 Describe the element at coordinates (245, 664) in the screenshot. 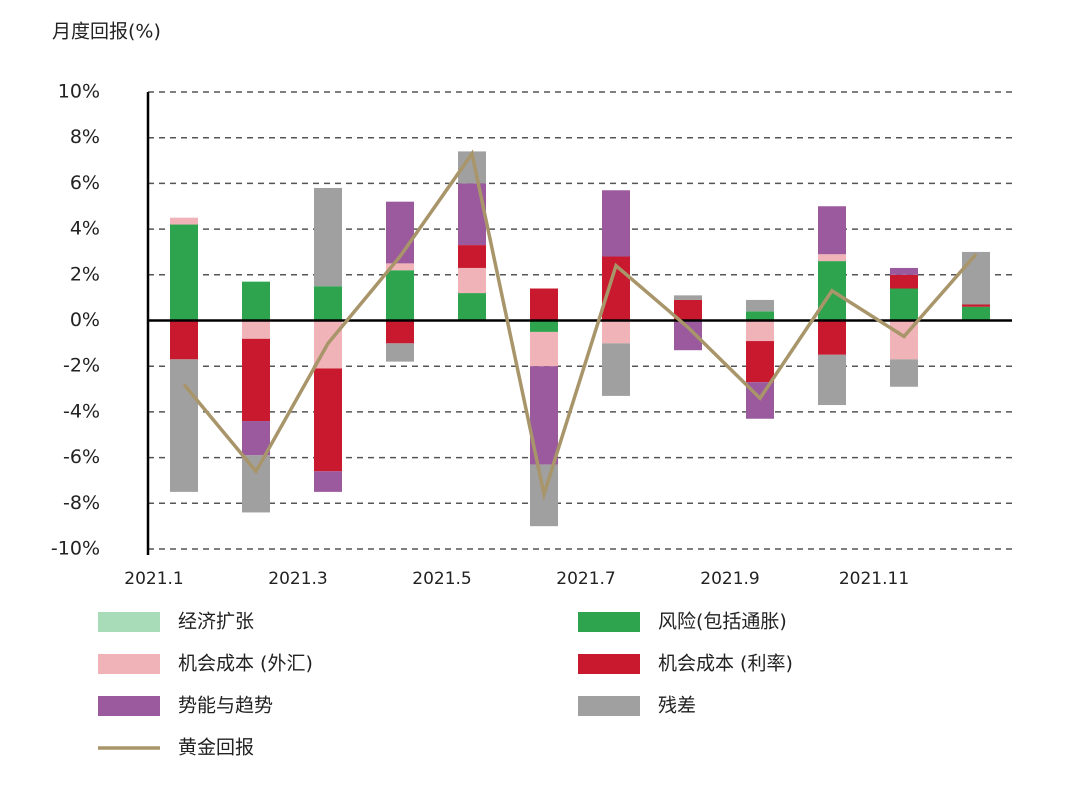

I see `legend-label: 机会成本 (外汇)` at that location.